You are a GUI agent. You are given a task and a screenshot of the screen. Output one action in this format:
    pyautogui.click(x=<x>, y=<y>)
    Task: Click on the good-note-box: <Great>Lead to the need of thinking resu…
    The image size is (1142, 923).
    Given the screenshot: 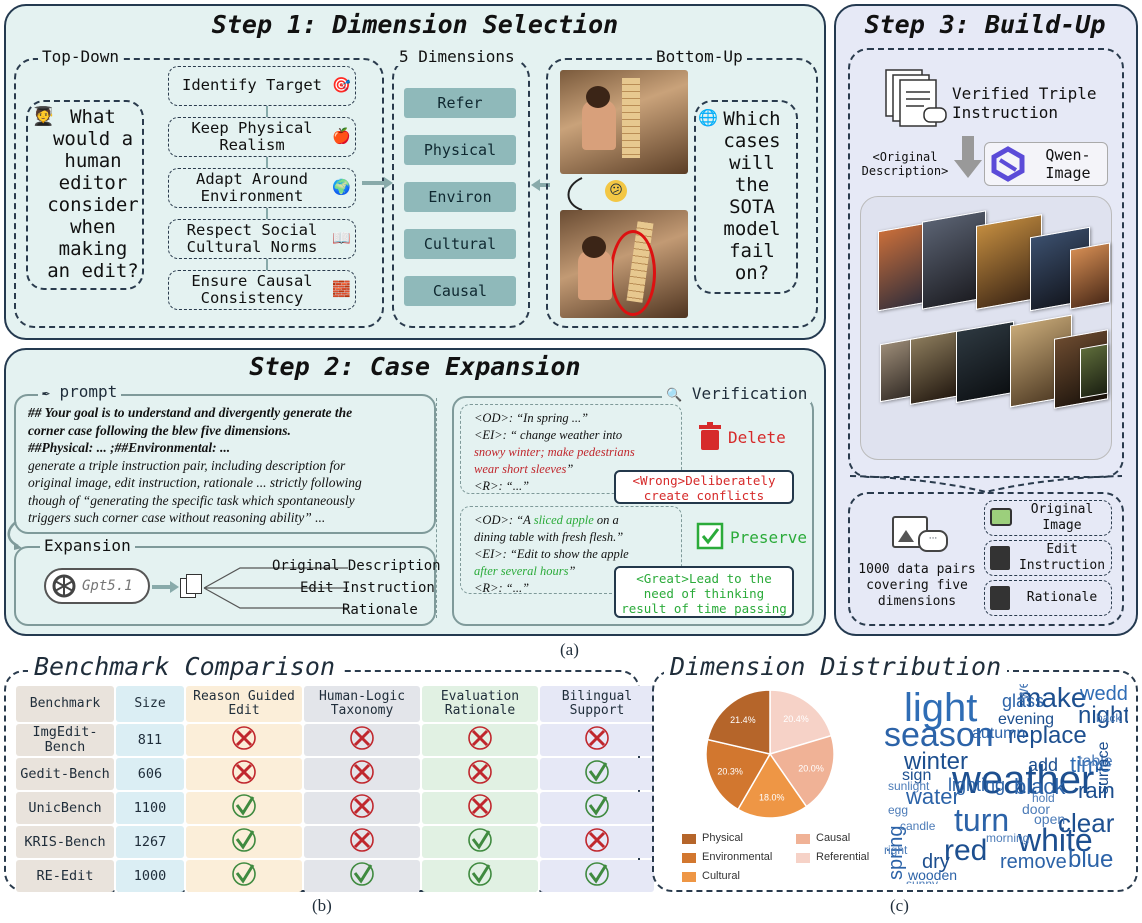 What is the action you would take?
    pyautogui.click(x=704, y=592)
    